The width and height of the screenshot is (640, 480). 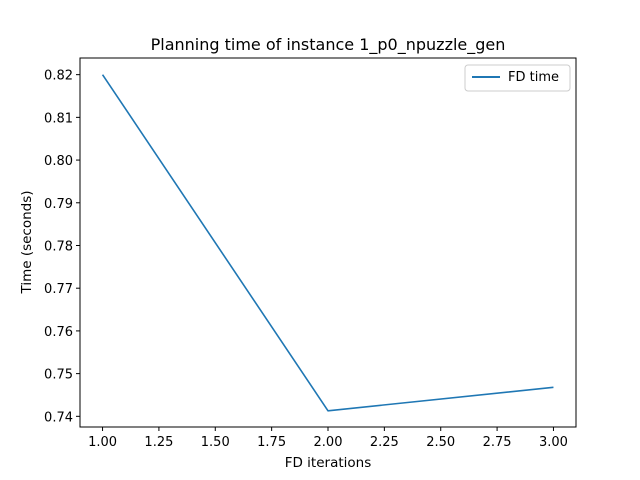 What do you see at coordinates (215, 442) in the screenshot?
I see `x-tick-label: 1.50` at bounding box center [215, 442].